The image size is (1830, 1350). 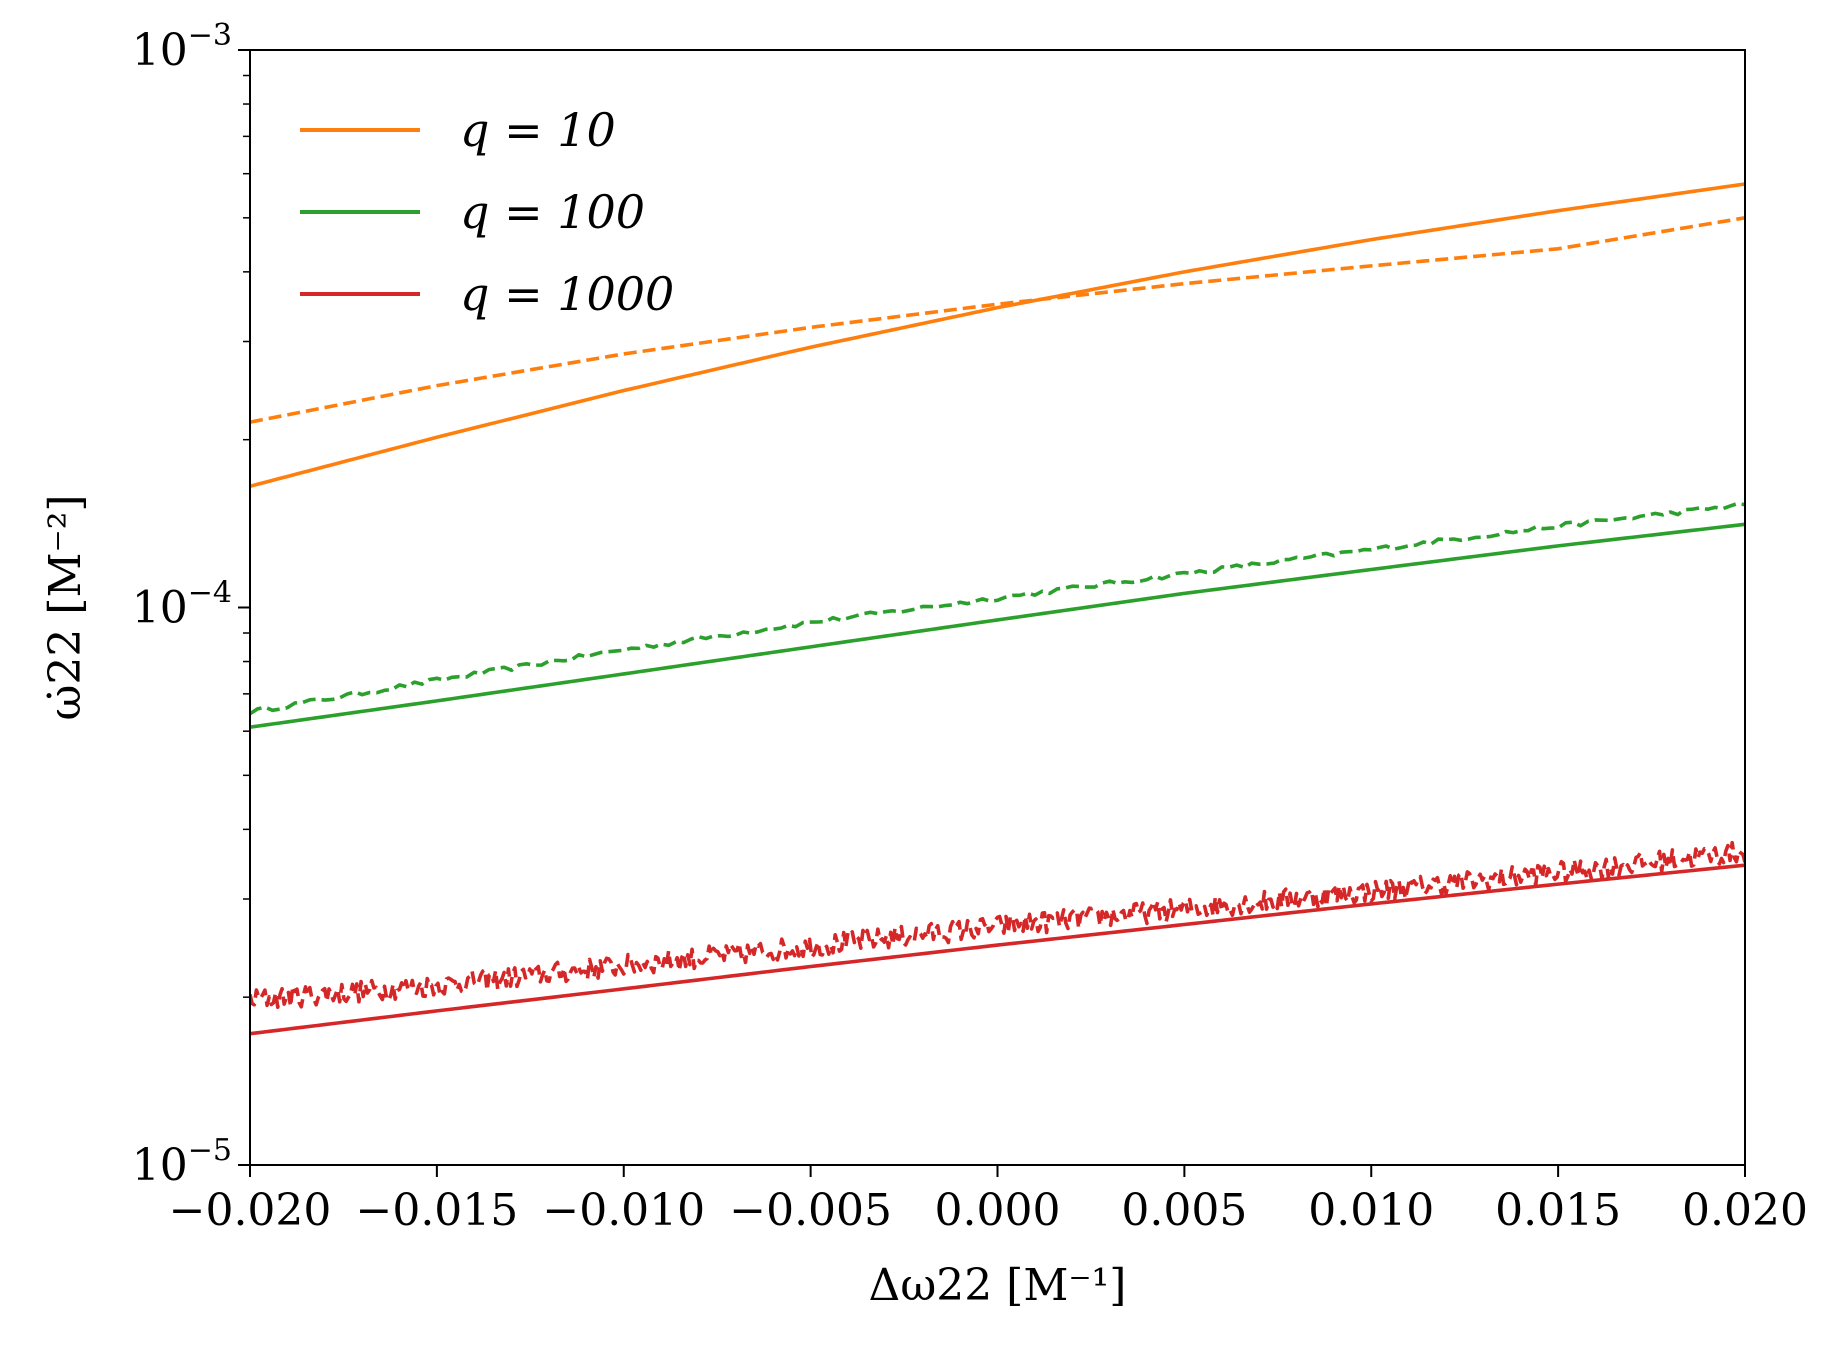 I want to click on series-line-5-dashed-noisy, so click(x=997, y=925).